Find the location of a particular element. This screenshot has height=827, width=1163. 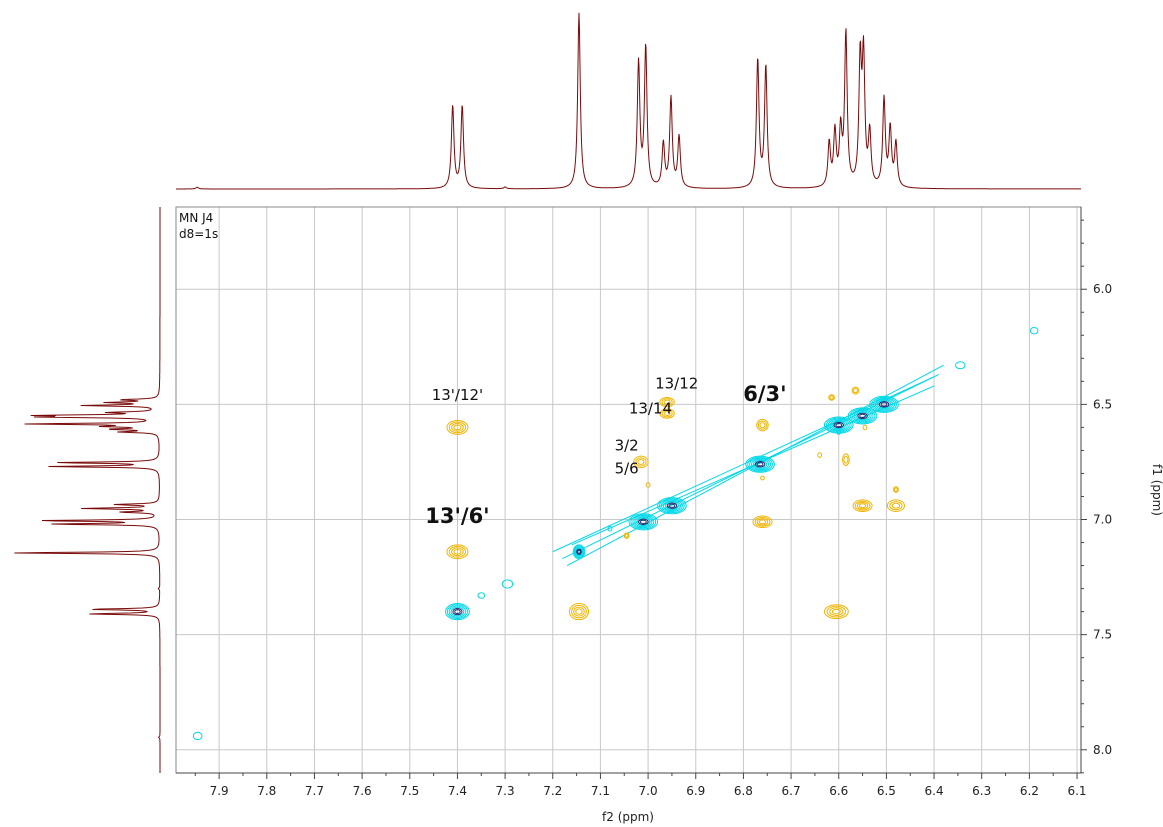

peak-annotation: 3/2 is located at coordinates (627, 445).